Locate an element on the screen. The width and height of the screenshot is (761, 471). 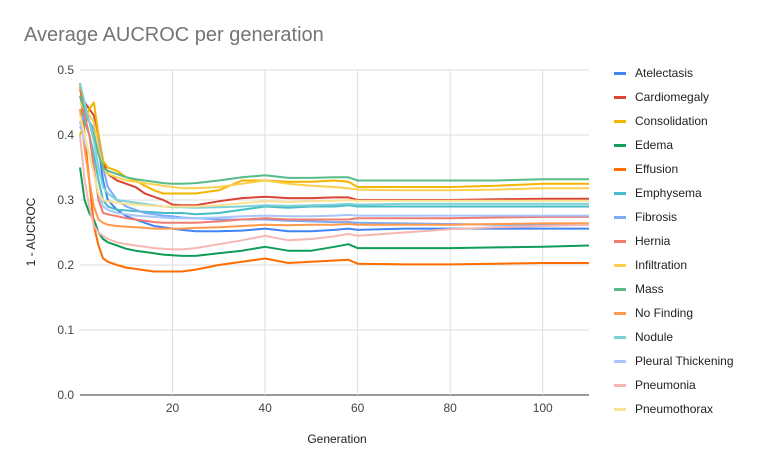
legend-label: Consolidation is located at coordinates (671, 121).